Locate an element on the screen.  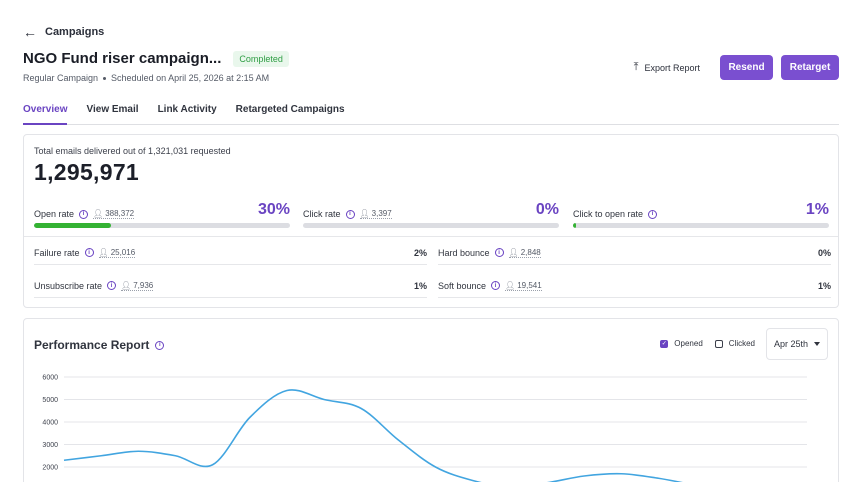
click-rate-progress is located at coordinates (431, 225).